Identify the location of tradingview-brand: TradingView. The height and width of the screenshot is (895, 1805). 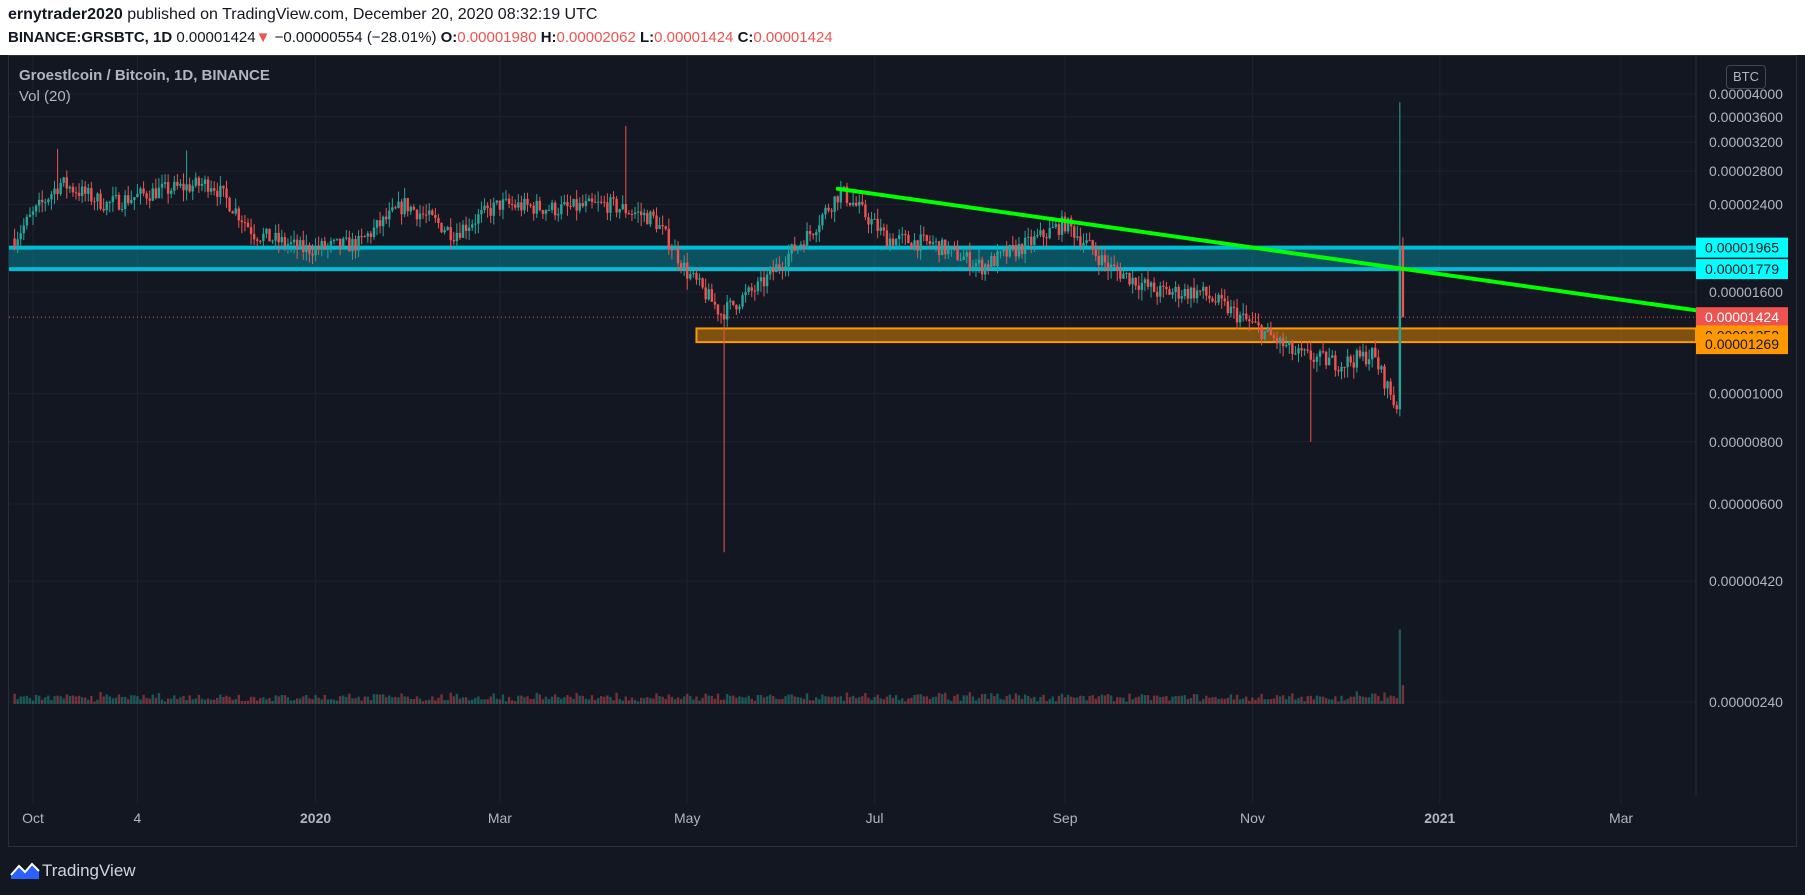
(89, 870).